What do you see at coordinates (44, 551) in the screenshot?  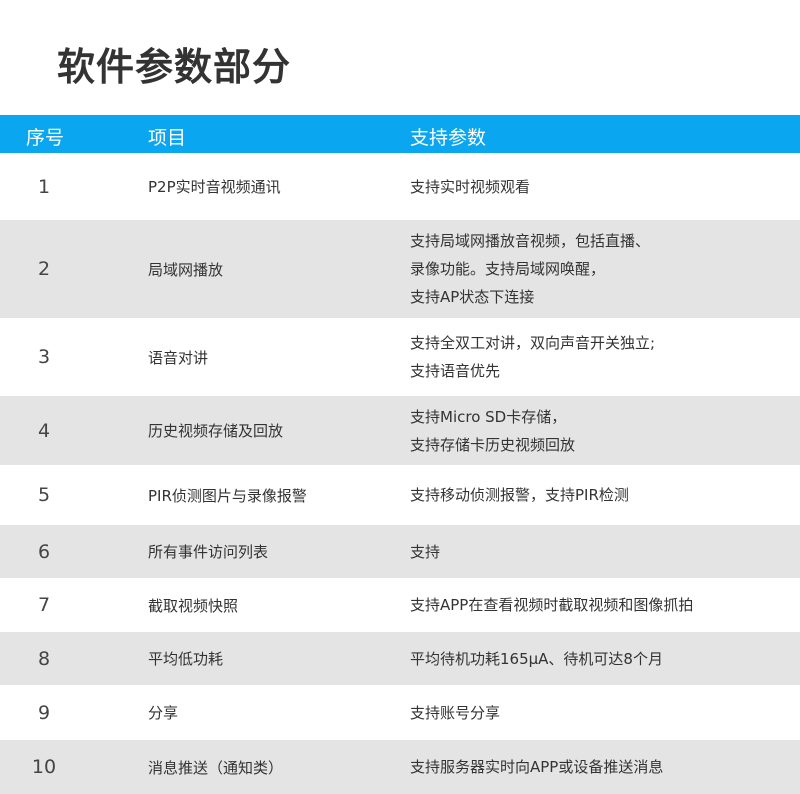 I see `row-num: 6` at bounding box center [44, 551].